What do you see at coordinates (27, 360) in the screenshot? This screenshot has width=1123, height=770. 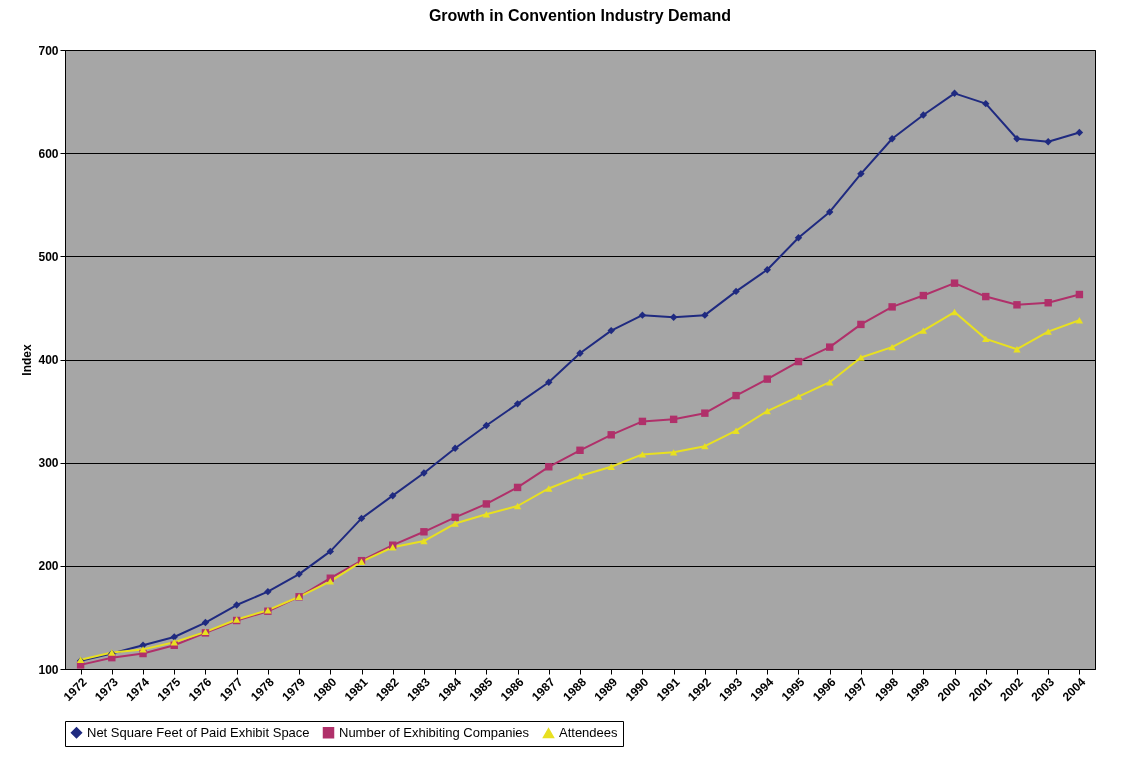 I see `y-axis-title: Index` at bounding box center [27, 360].